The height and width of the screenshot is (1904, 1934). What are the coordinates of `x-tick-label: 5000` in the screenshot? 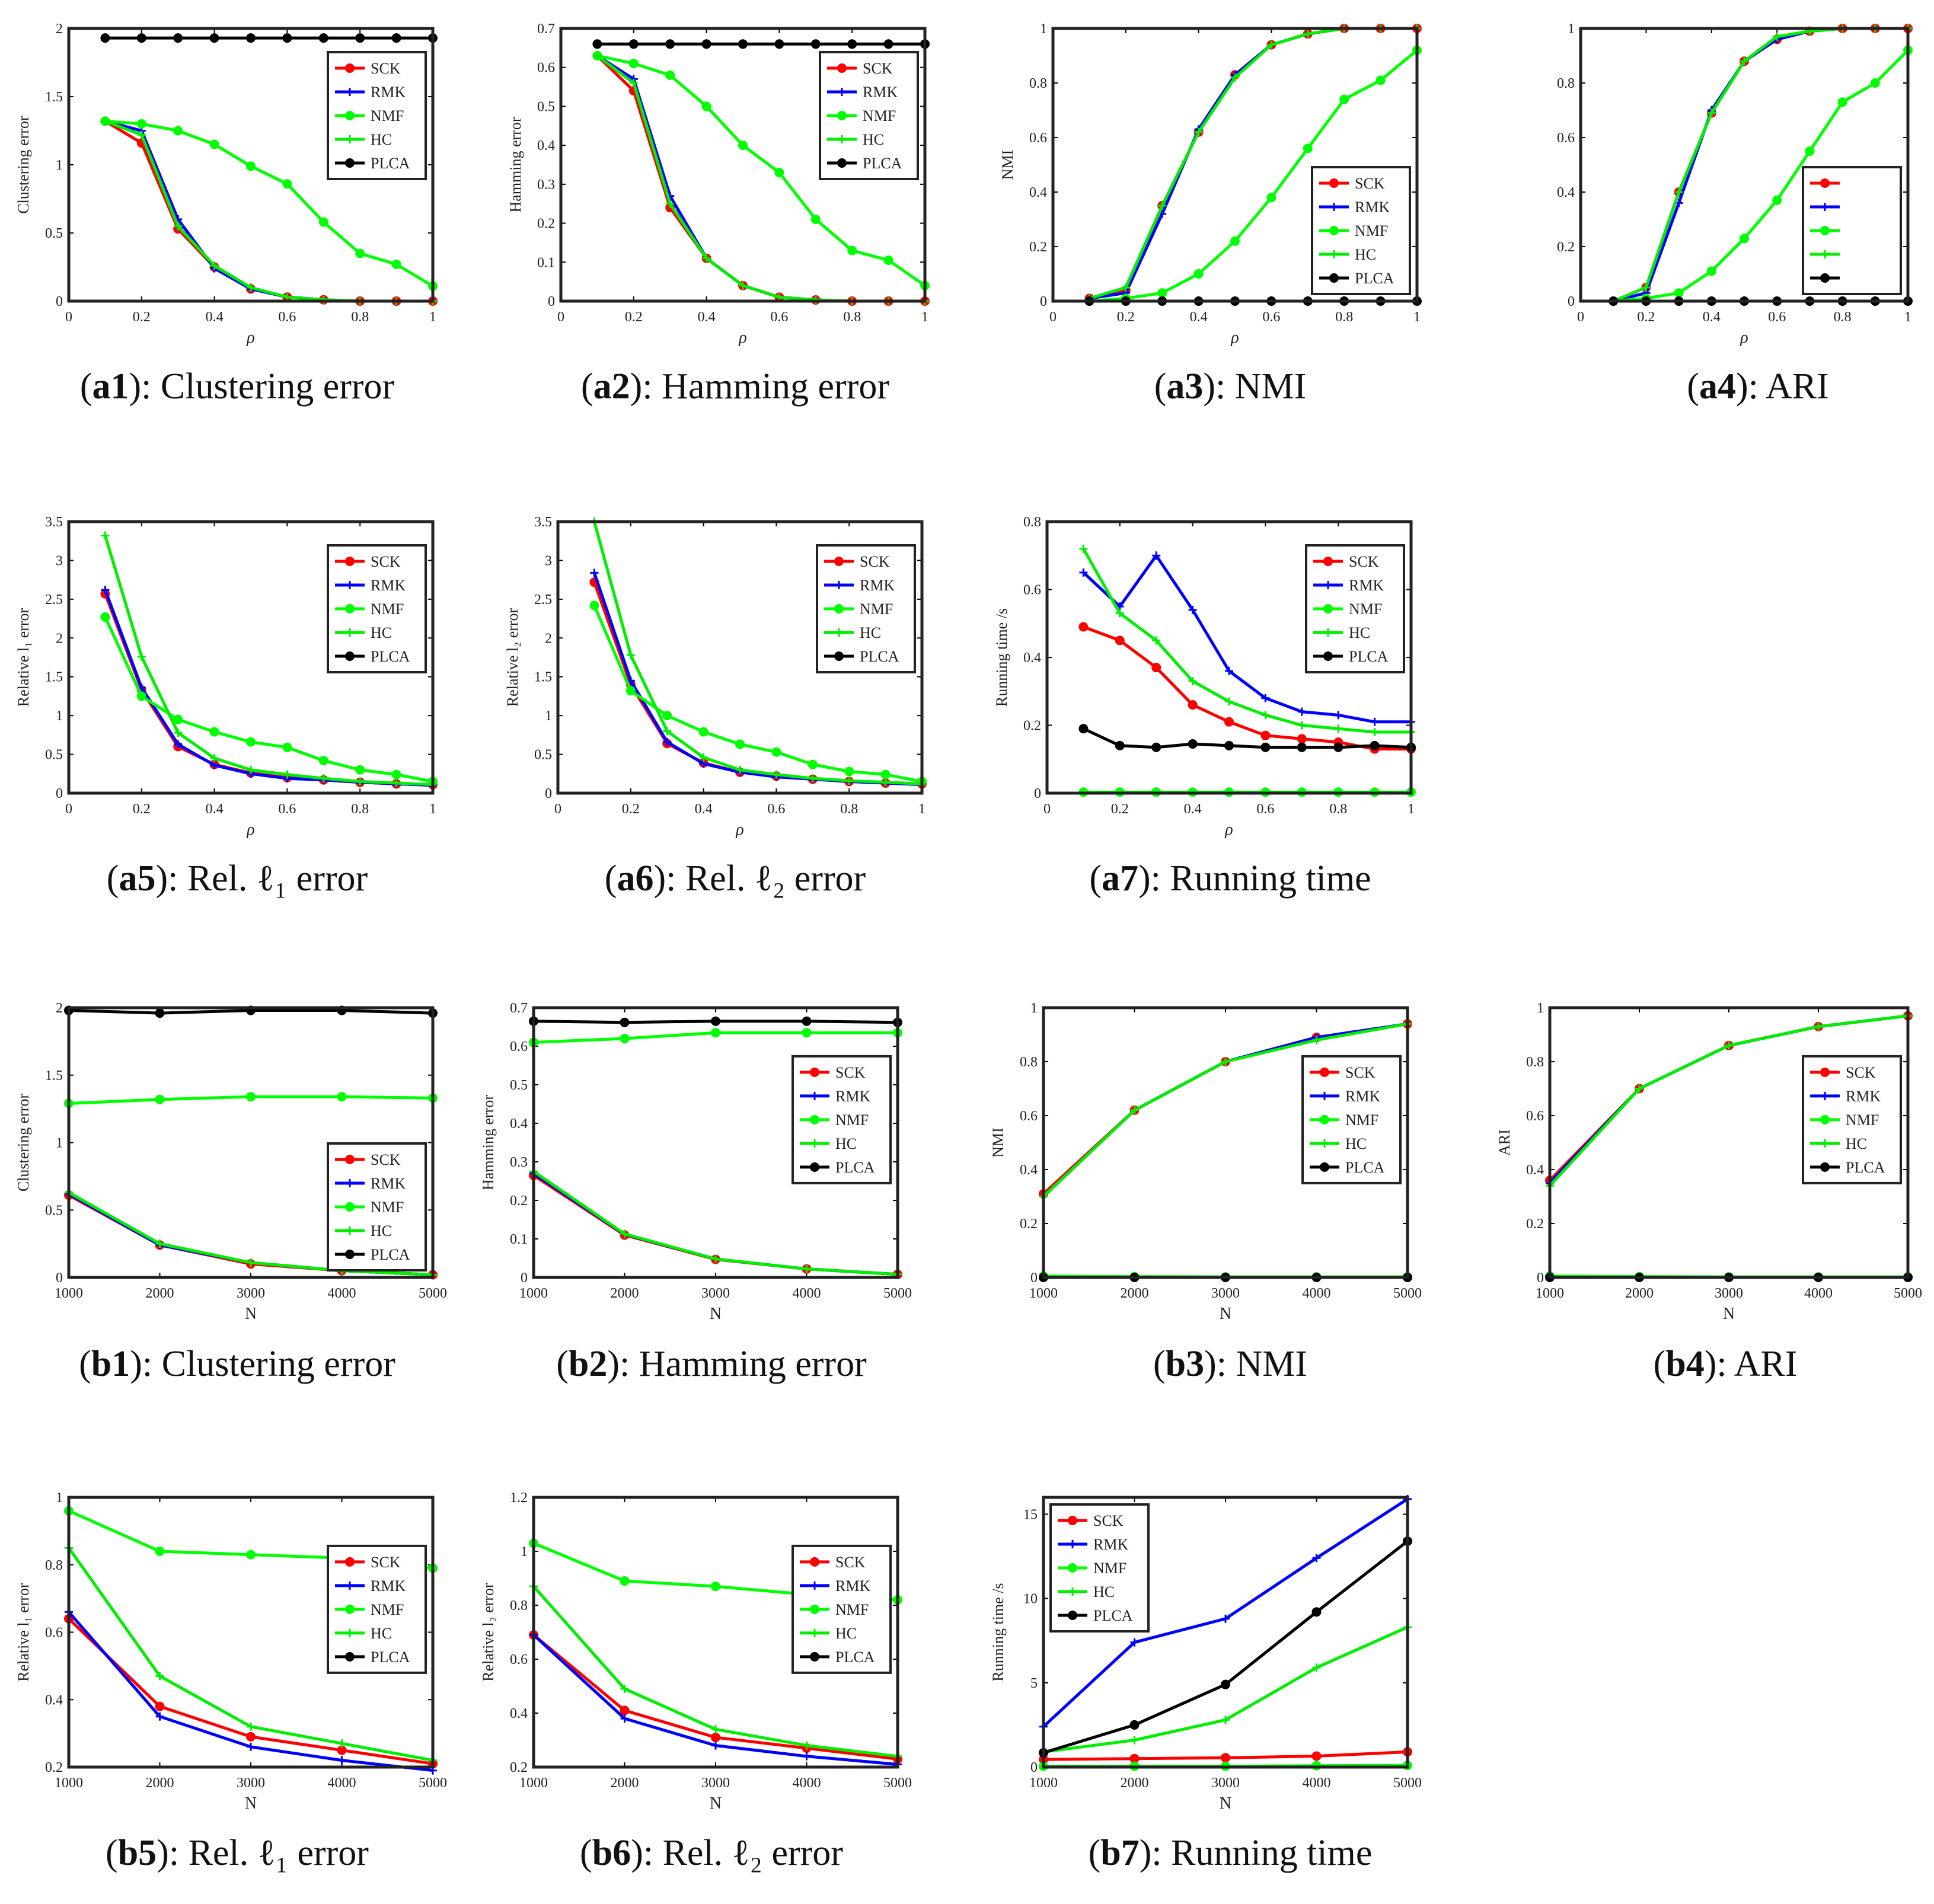 It's located at (433, 1293).